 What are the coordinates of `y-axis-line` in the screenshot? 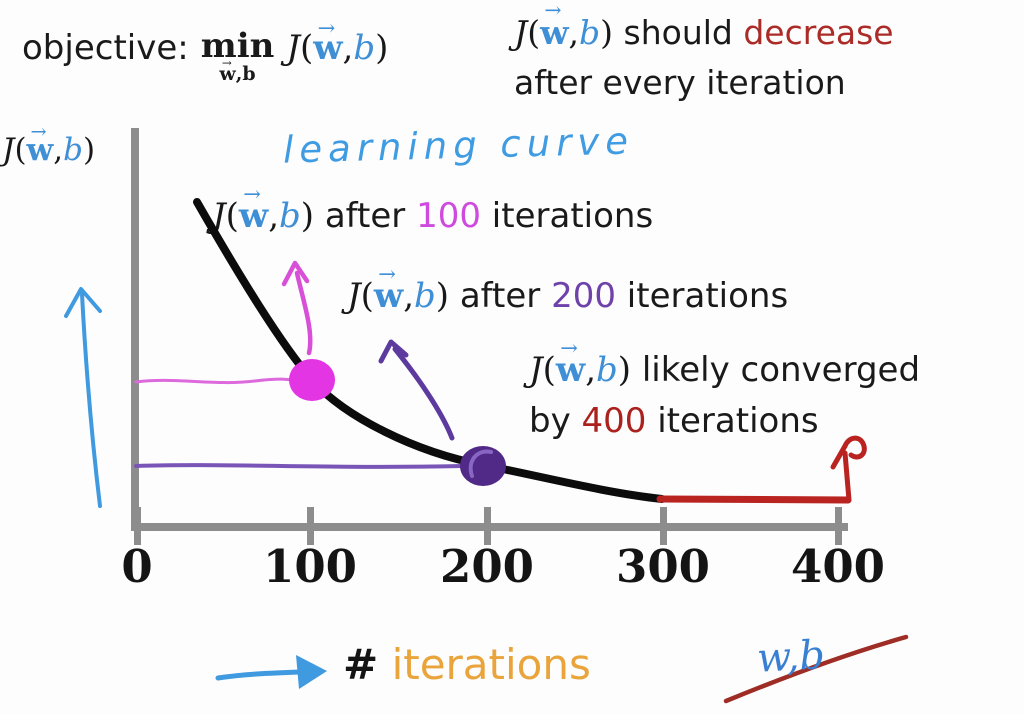 It's located at (135, 329).